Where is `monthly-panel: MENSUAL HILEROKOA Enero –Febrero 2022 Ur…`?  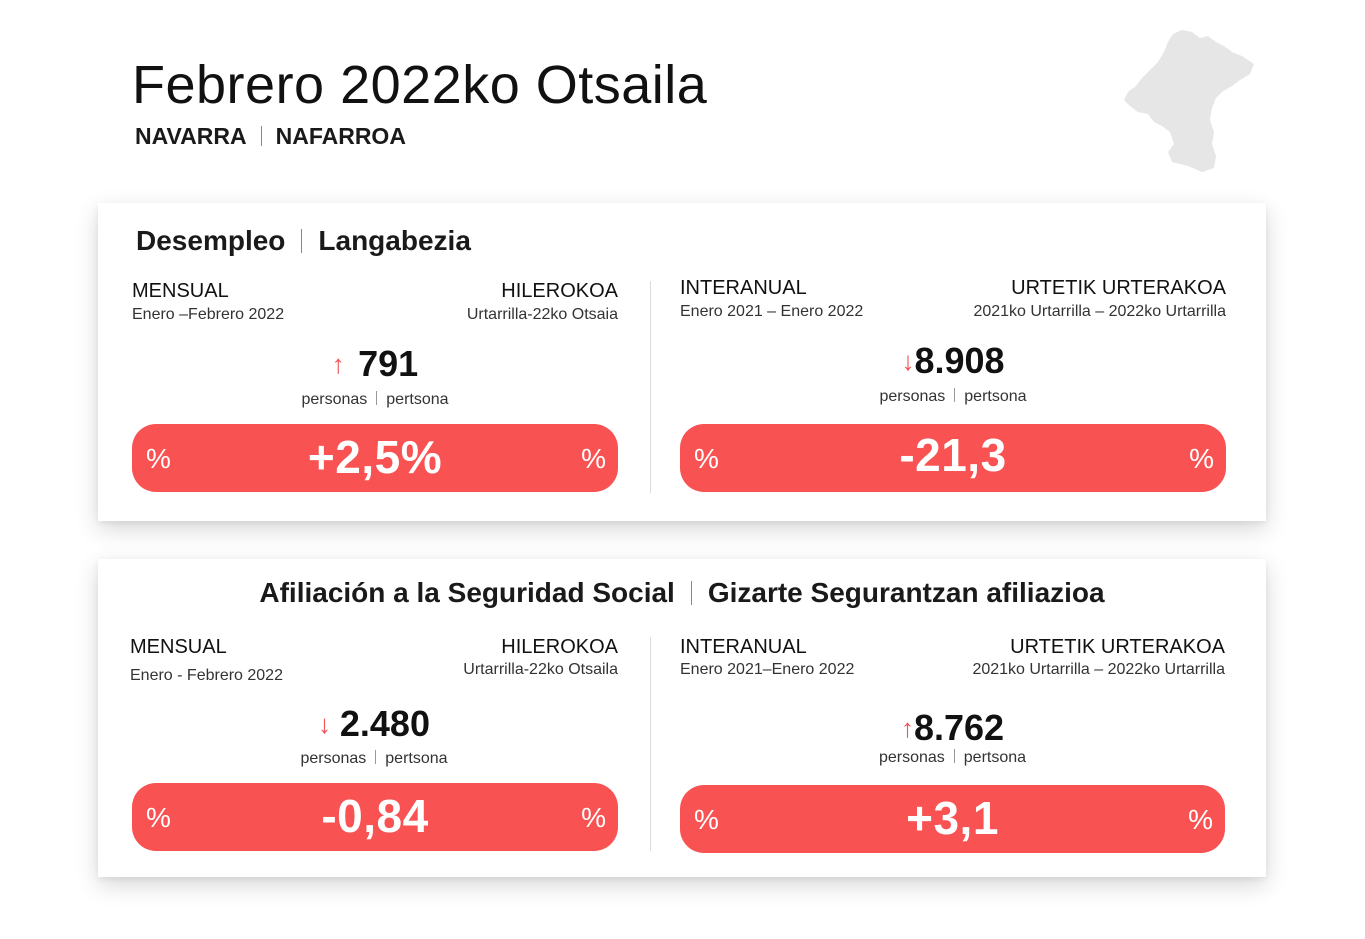
monthly-panel: MENSUAL HILEROKOA Enero –Febrero 2022 Ur… is located at coordinates (375, 362).